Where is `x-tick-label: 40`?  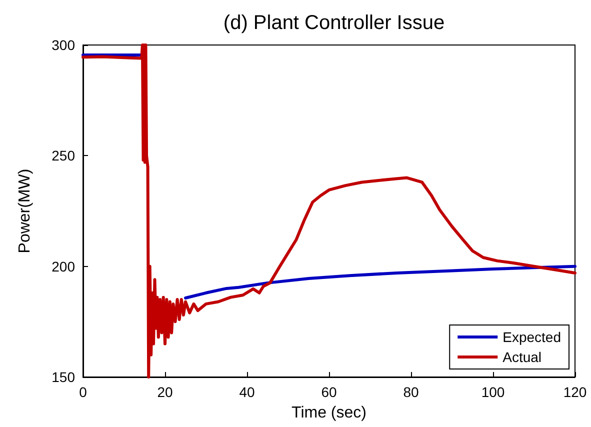 x-tick-label: 40 is located at coordinates (247, 392).